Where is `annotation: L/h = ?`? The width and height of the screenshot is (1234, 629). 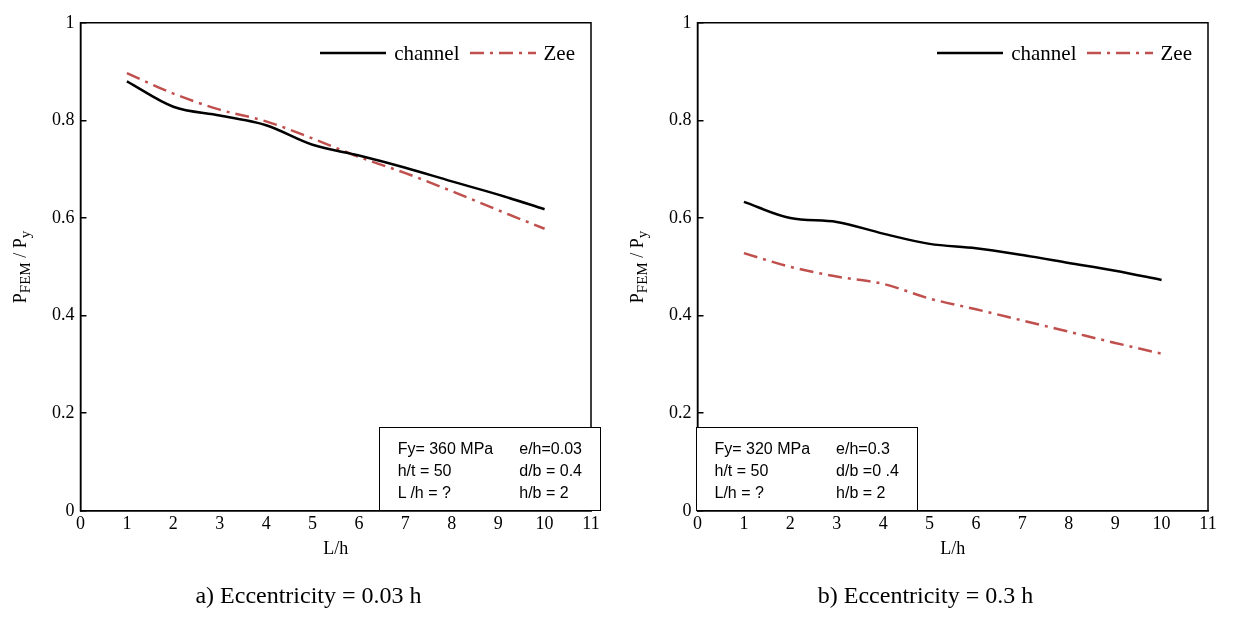
annotation: L/h = ? is located at coordinates (739, 492).